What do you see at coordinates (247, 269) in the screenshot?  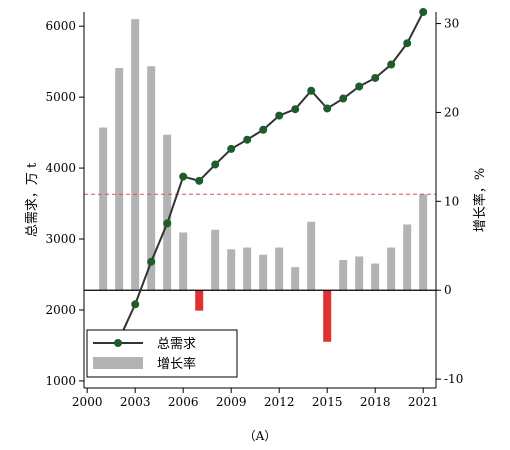 I see `bar-2010` at bounding box center [247, 269].